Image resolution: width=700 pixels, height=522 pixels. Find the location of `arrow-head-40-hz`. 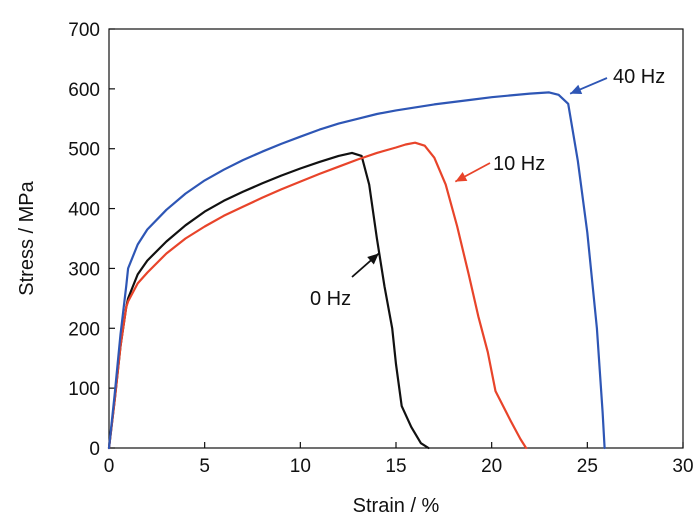

arrow-head-40-hz is located at coordinates (576, 89).